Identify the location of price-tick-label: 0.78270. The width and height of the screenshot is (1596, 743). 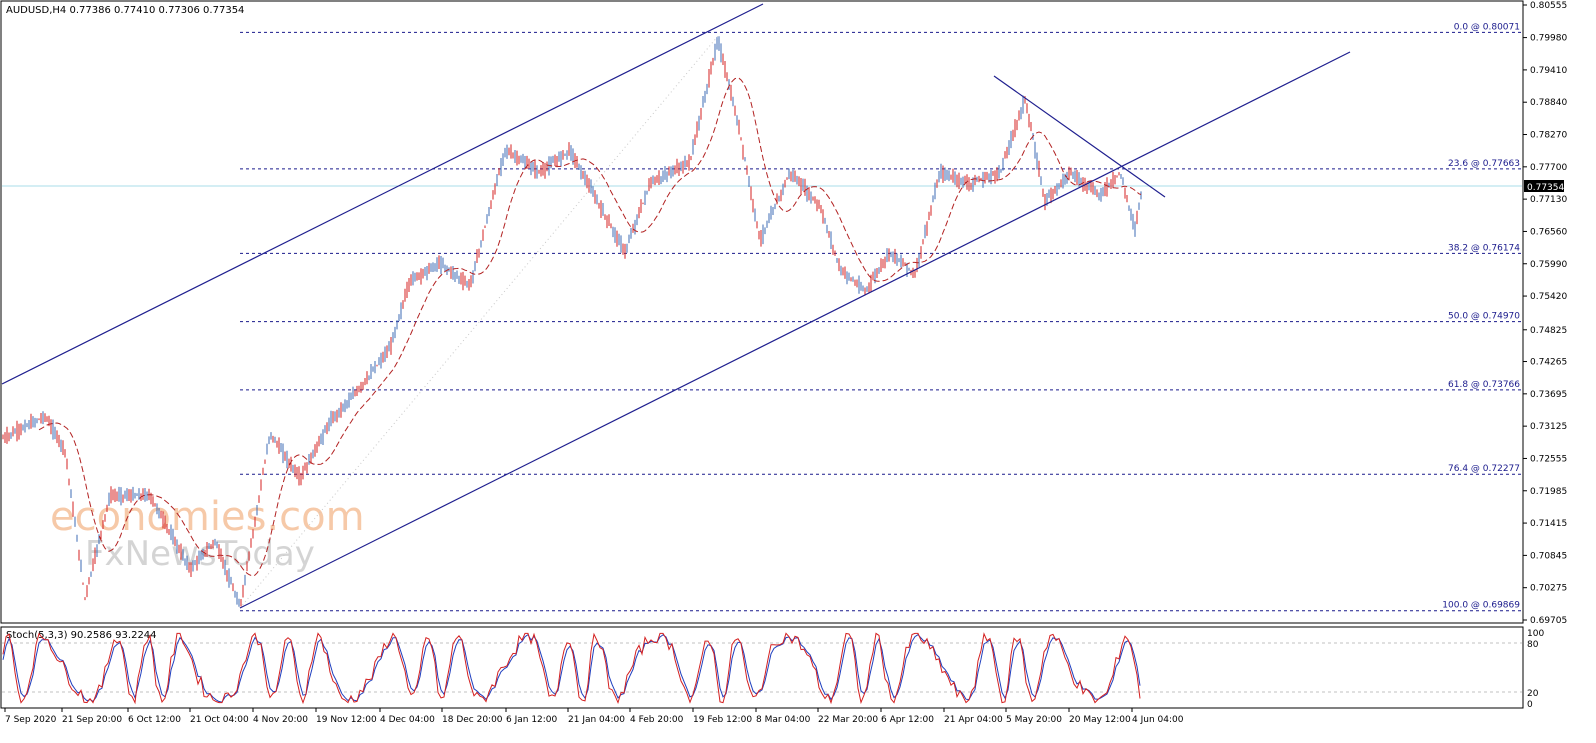
(1548, 136).